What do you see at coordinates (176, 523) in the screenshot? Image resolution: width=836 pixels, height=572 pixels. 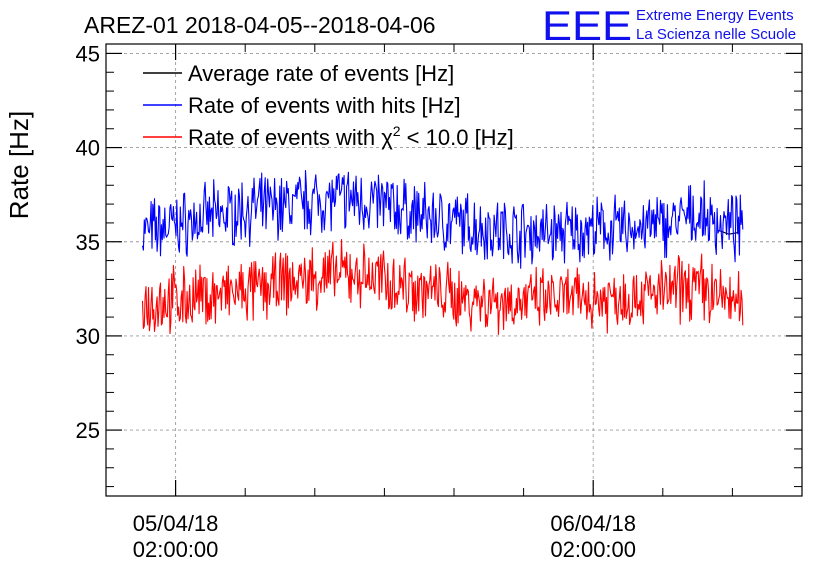 I see `x-tick-date-label: 05/04/18` at bounding box center [176, 523].